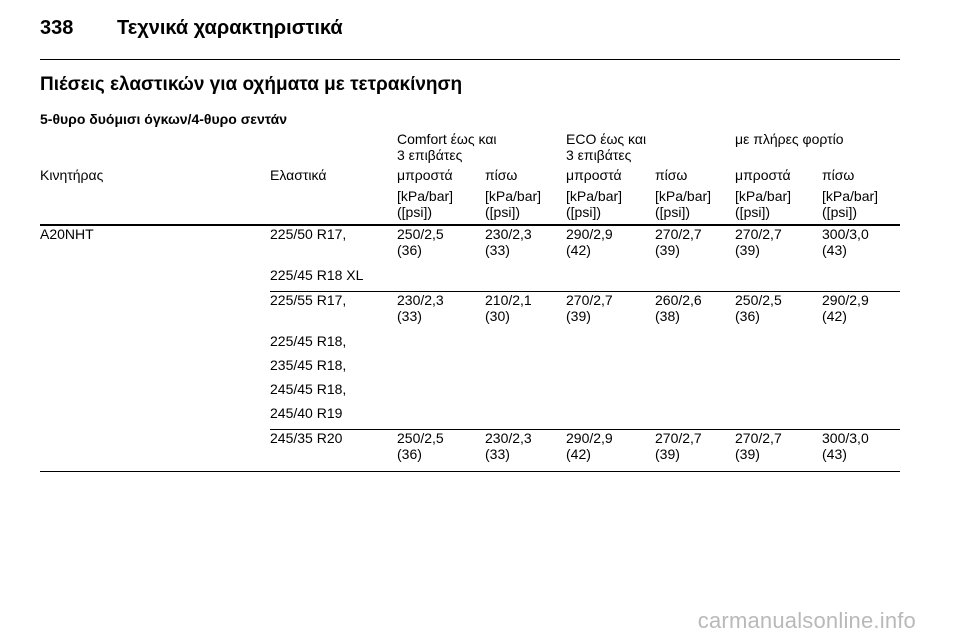 Image resolution: width=960 pixels, height=642 pixels. I want to click on tire-size: 245/35 R20, so click(306, 438).